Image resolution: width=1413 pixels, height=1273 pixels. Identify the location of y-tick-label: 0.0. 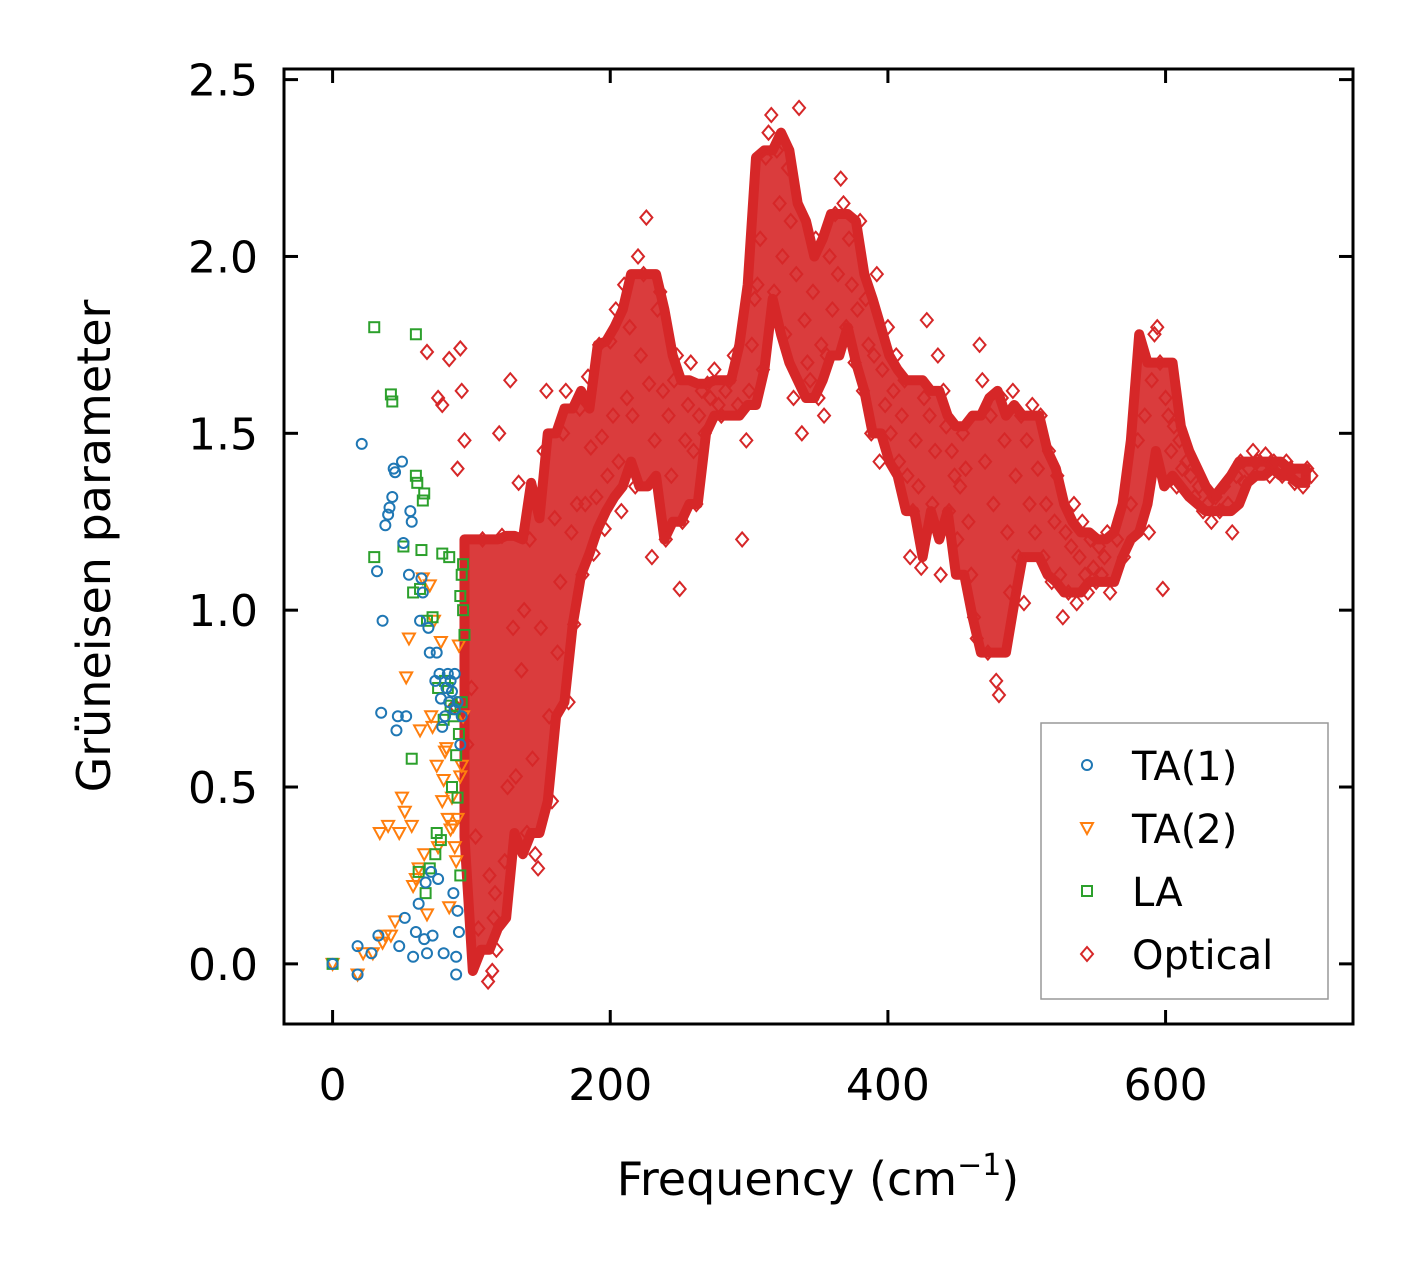
(223, 965).